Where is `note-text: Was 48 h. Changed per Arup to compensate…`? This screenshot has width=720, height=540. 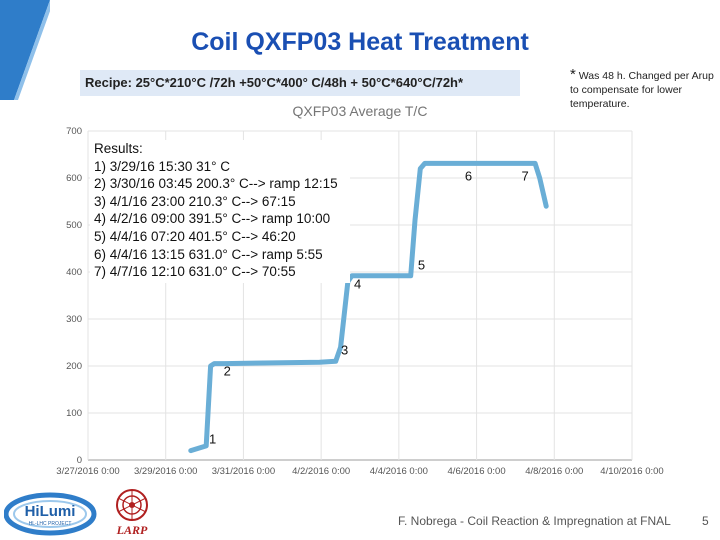 note-text: Was 48 h. Changed per Arup to compensate… is located at coordinates (642, 90).